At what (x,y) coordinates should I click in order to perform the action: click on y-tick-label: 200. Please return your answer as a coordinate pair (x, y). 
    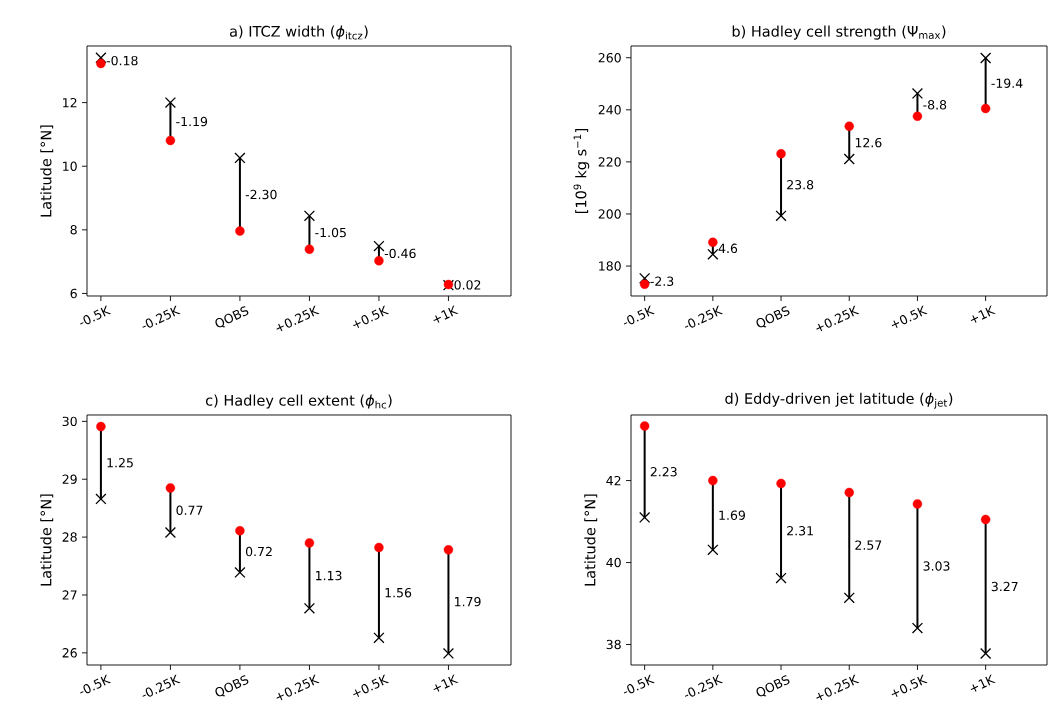
    Looking at the image, I should click on (609, 214).